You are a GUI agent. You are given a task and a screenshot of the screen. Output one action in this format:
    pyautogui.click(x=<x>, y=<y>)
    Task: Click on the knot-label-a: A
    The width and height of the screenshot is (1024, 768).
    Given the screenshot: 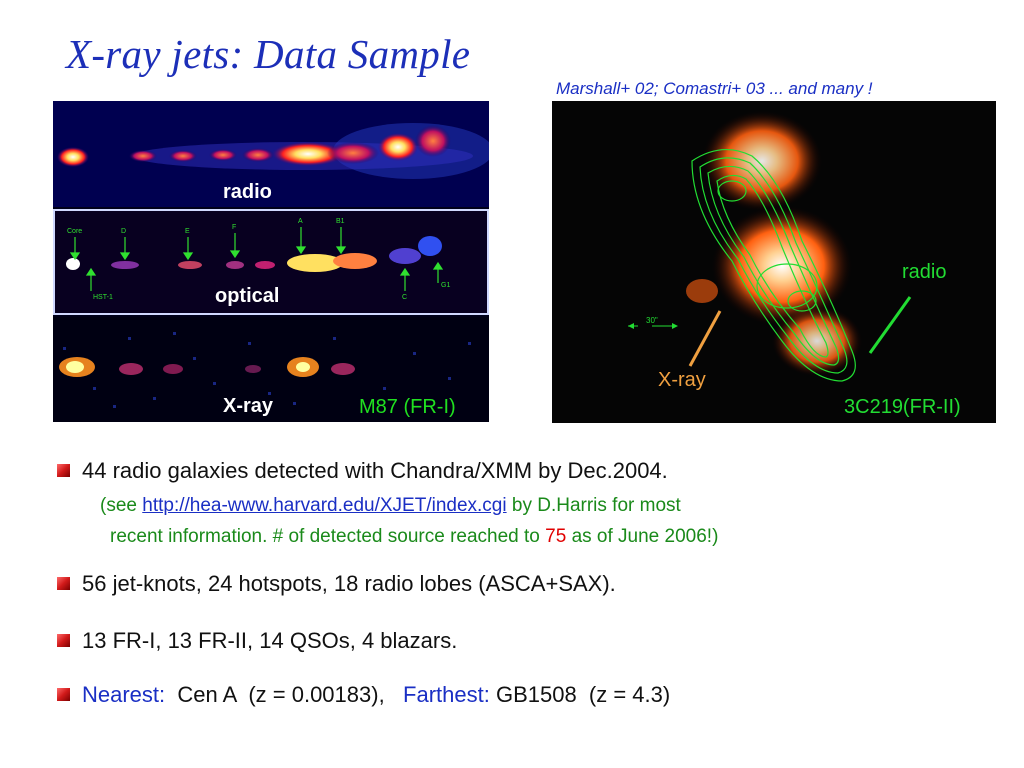 What is the action you would take?
    pyautogui.click(x=300, y=221)
    